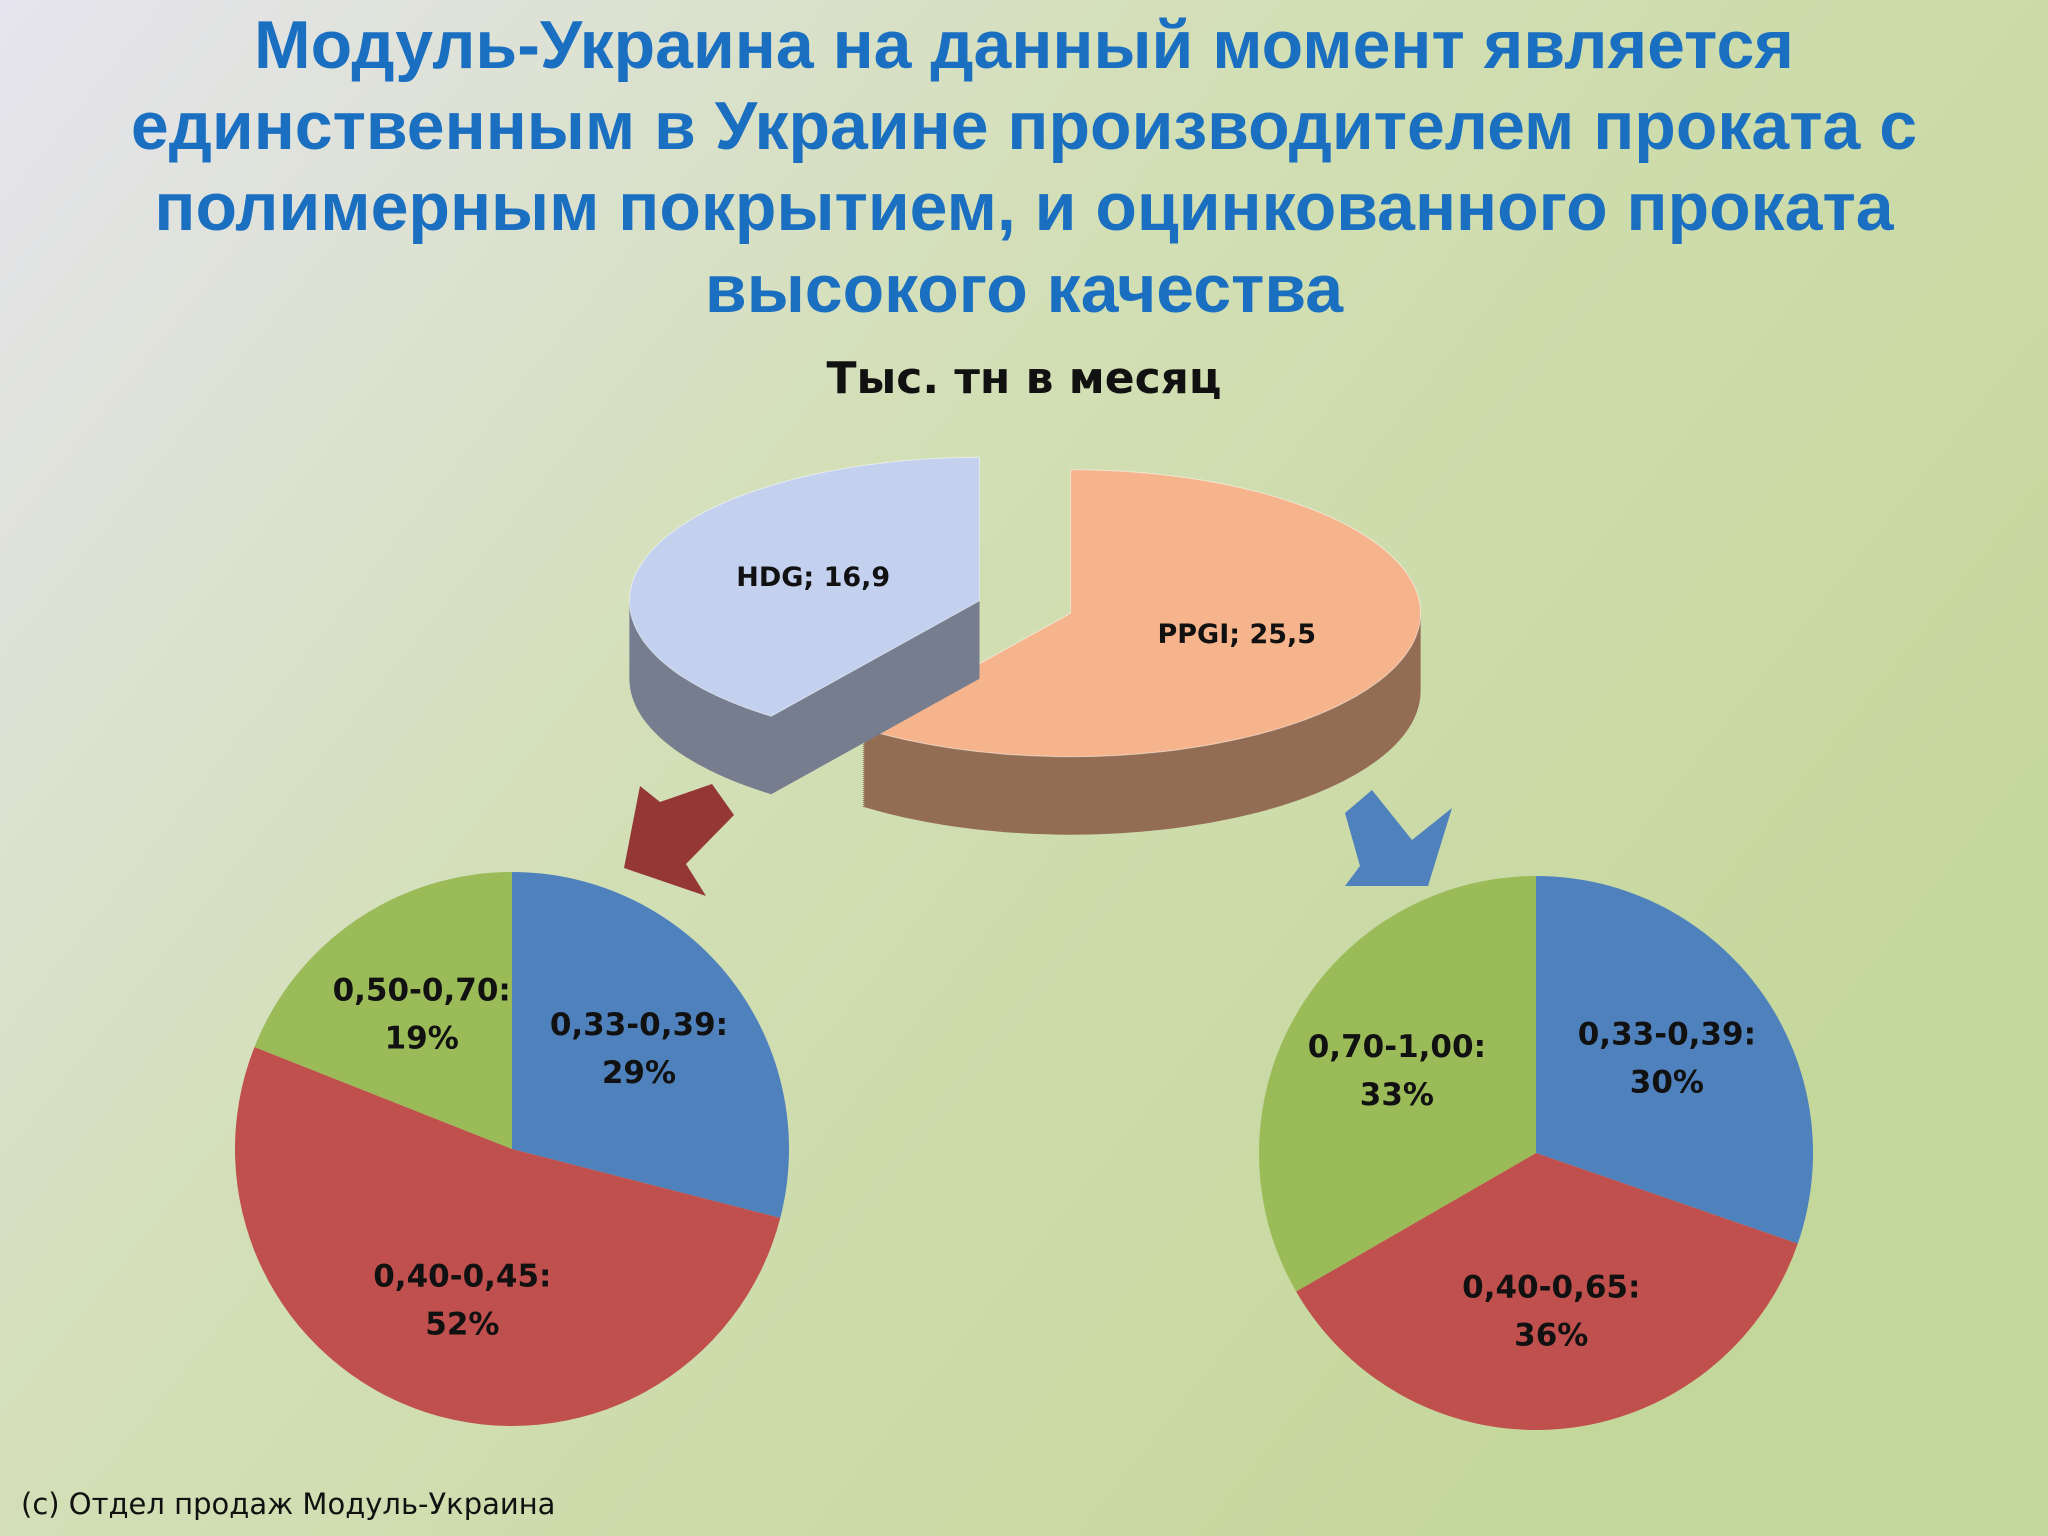 The width and height of the screenshot is (2048, 1536). What do you see at coordinates (1397, 1095) in the screenshot?
I see `data-label: 33%` at bounding box center [1397, 1095].